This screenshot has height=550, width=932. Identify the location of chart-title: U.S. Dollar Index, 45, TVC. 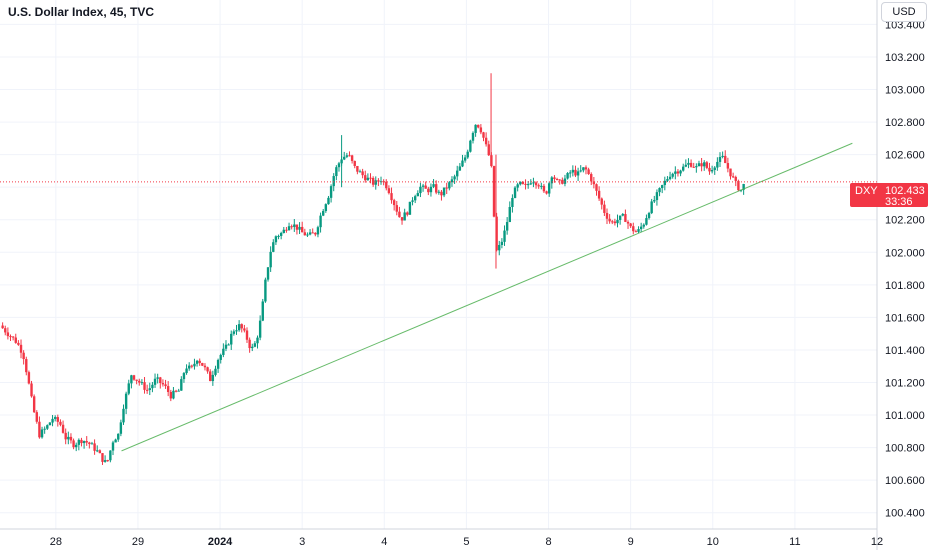
(81, 12).